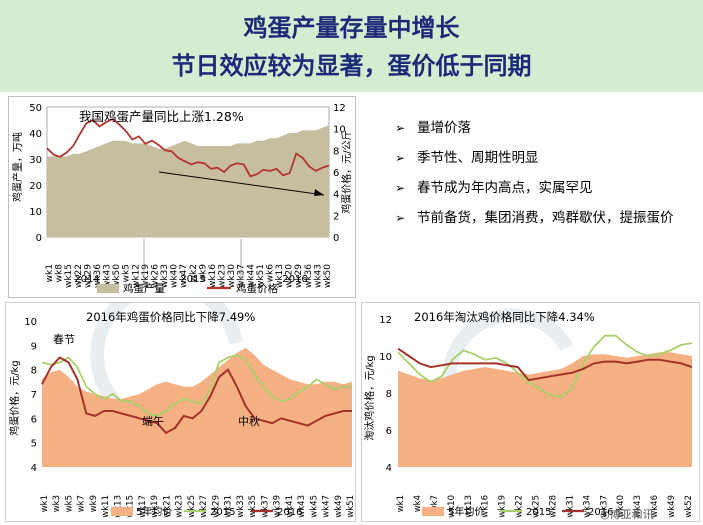 The image size is (703, 525). Describe the element at coordinates (290, 276) in the screenshot. I see `x-tick-label: wk20` at that location.